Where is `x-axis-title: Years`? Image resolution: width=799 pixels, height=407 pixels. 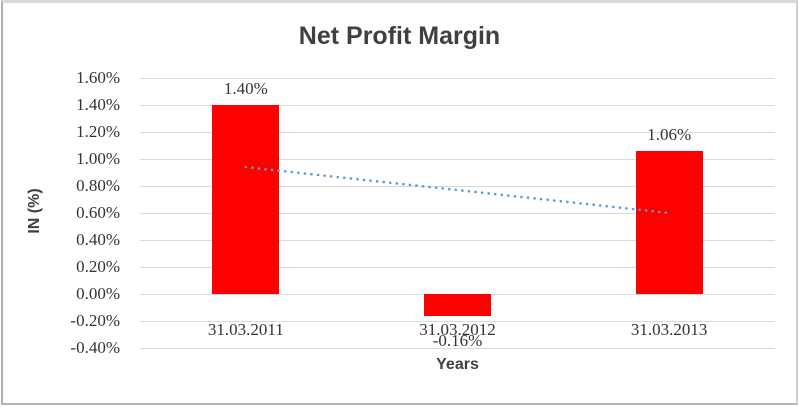
x-axis-title: Years is located at coordinates (457, 364).